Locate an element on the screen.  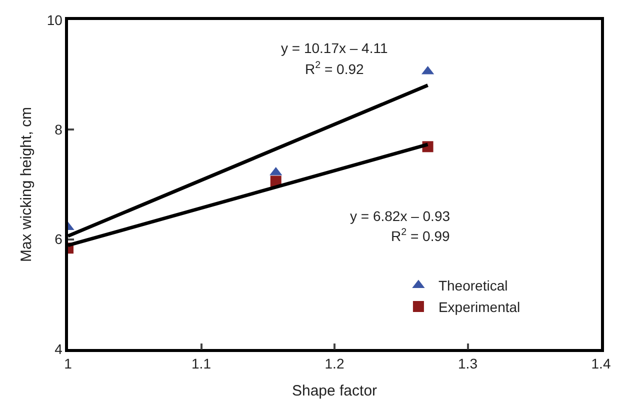
legend-label: Theoretical is located at coordinates (473, 286).